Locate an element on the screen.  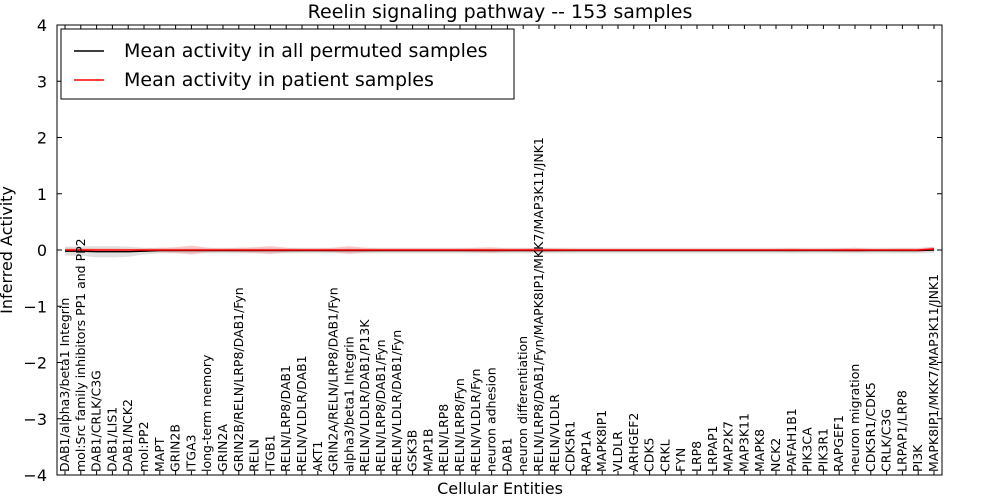
x-tick-label: PI3K is located at coordinates (917, 458).